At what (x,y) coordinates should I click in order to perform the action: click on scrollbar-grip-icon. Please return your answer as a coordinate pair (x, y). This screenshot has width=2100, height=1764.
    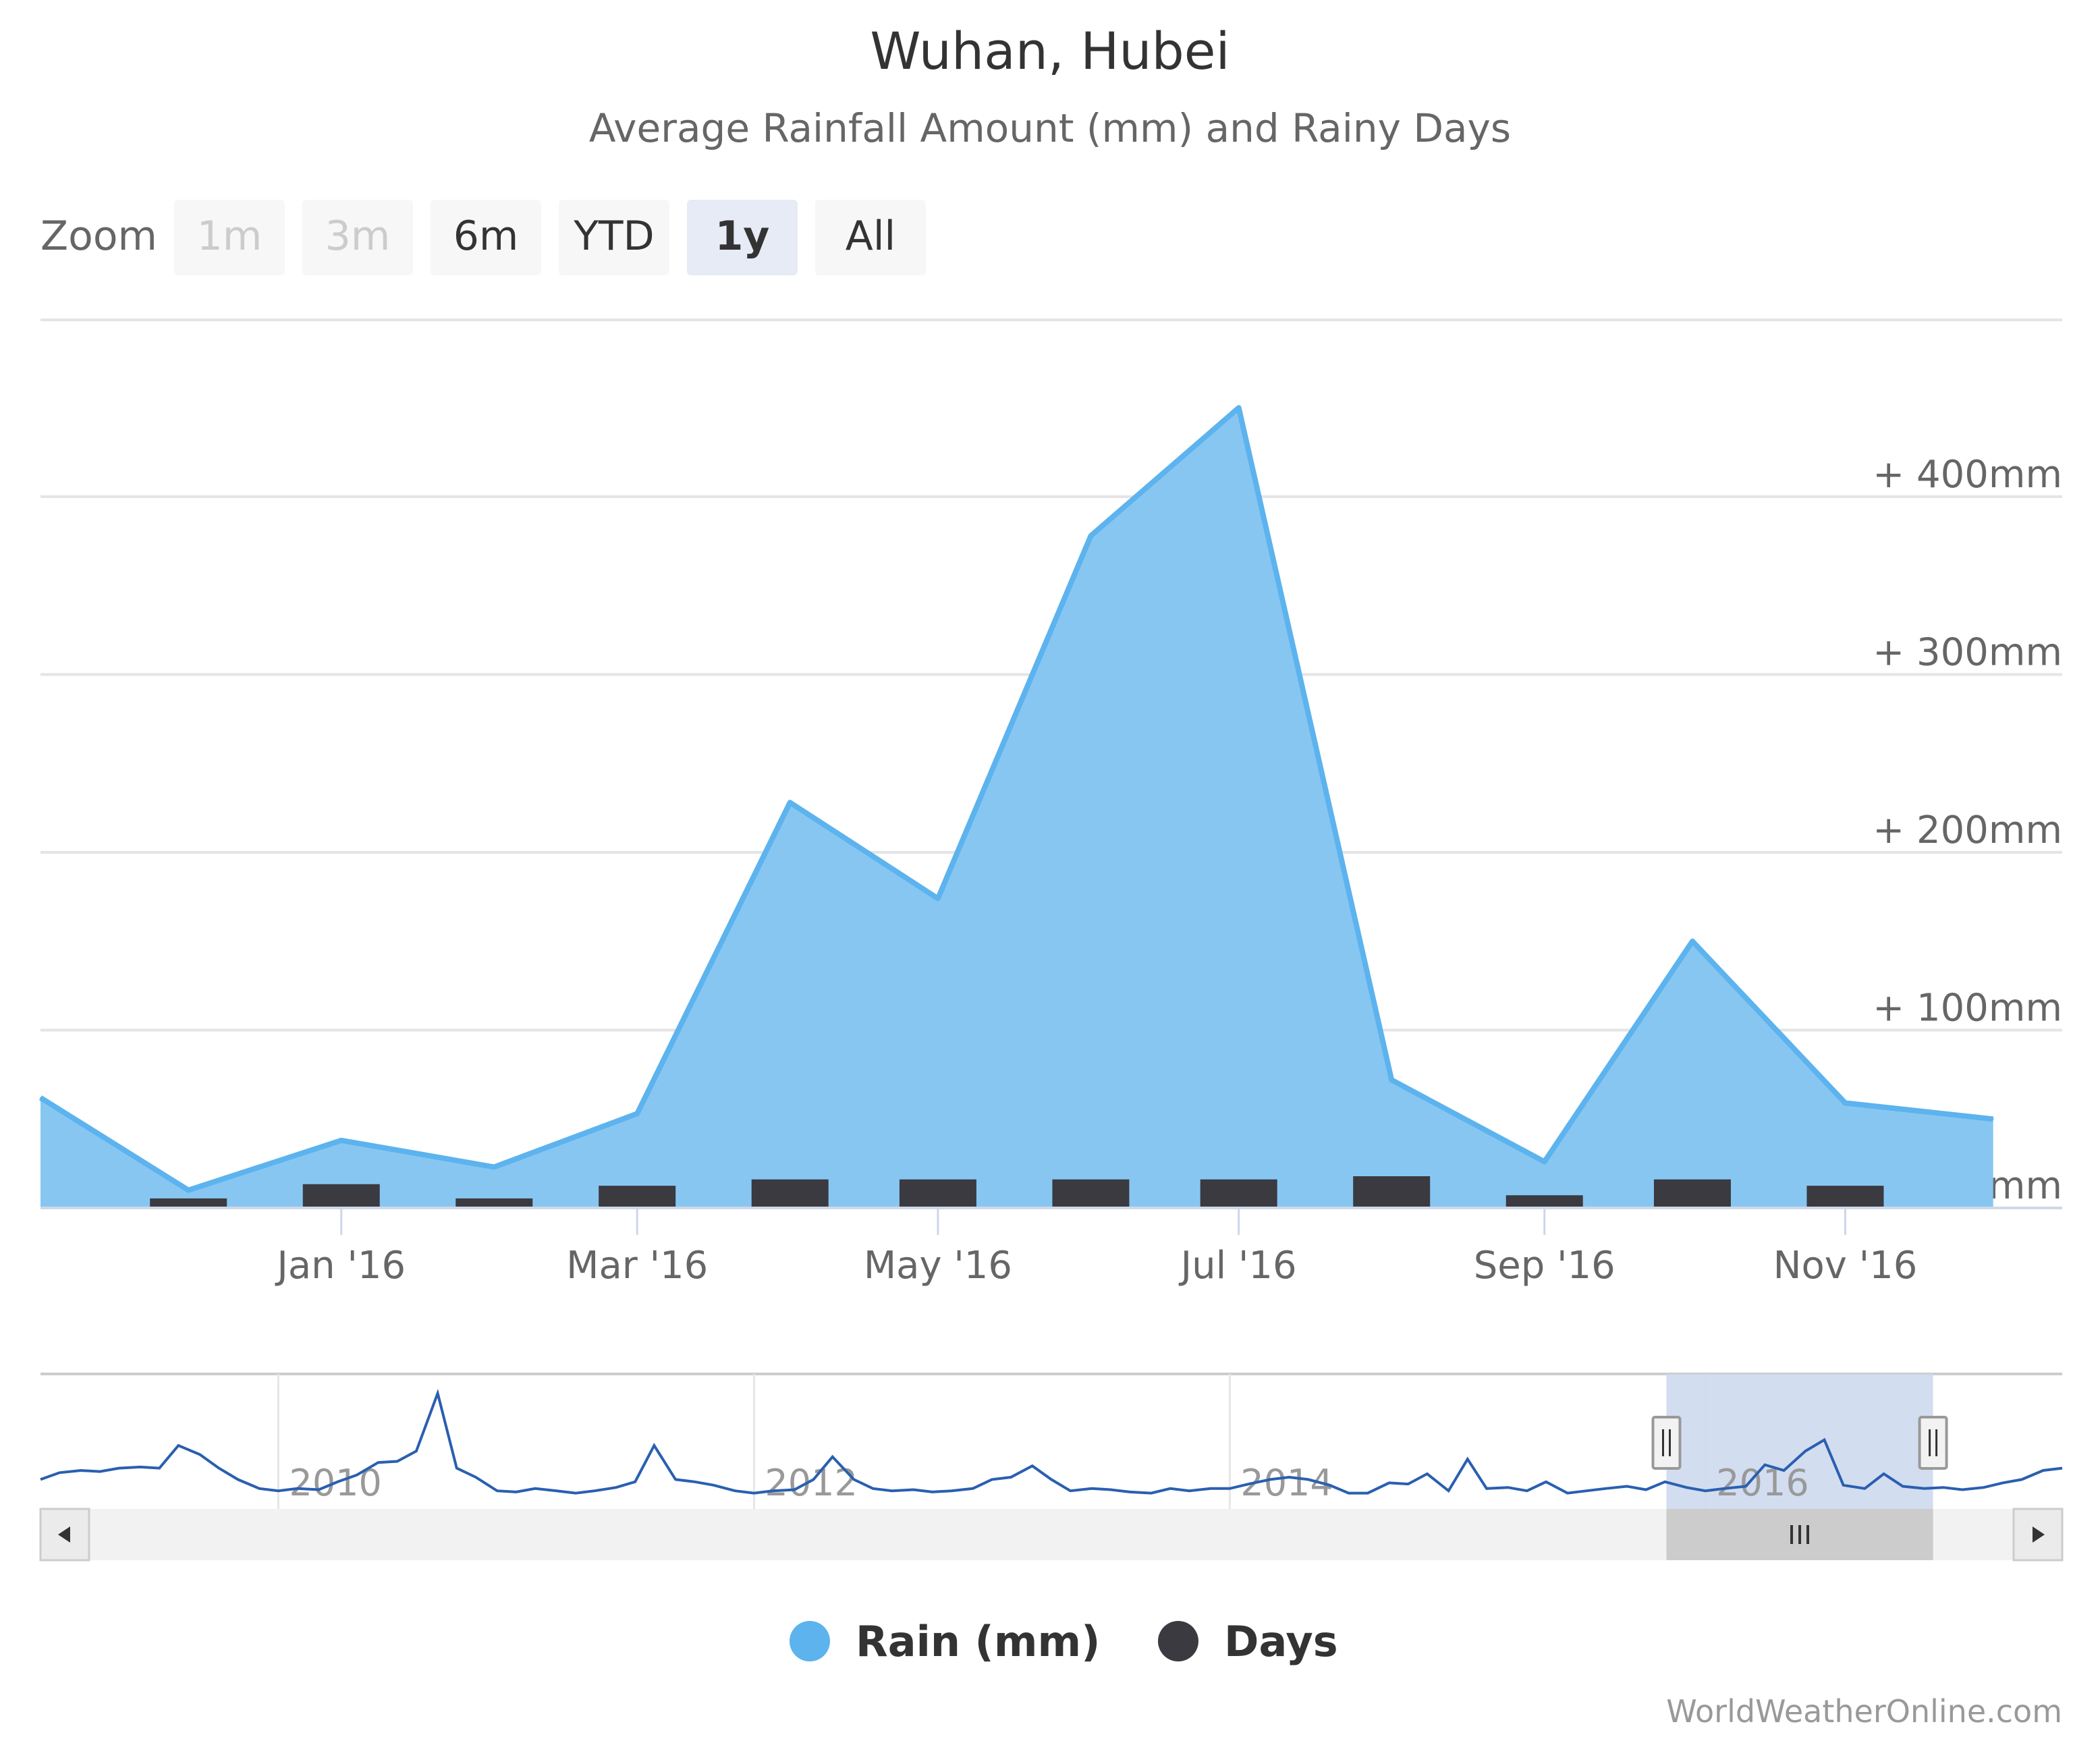
    Looking at the image, I should click on (1800, 1534).